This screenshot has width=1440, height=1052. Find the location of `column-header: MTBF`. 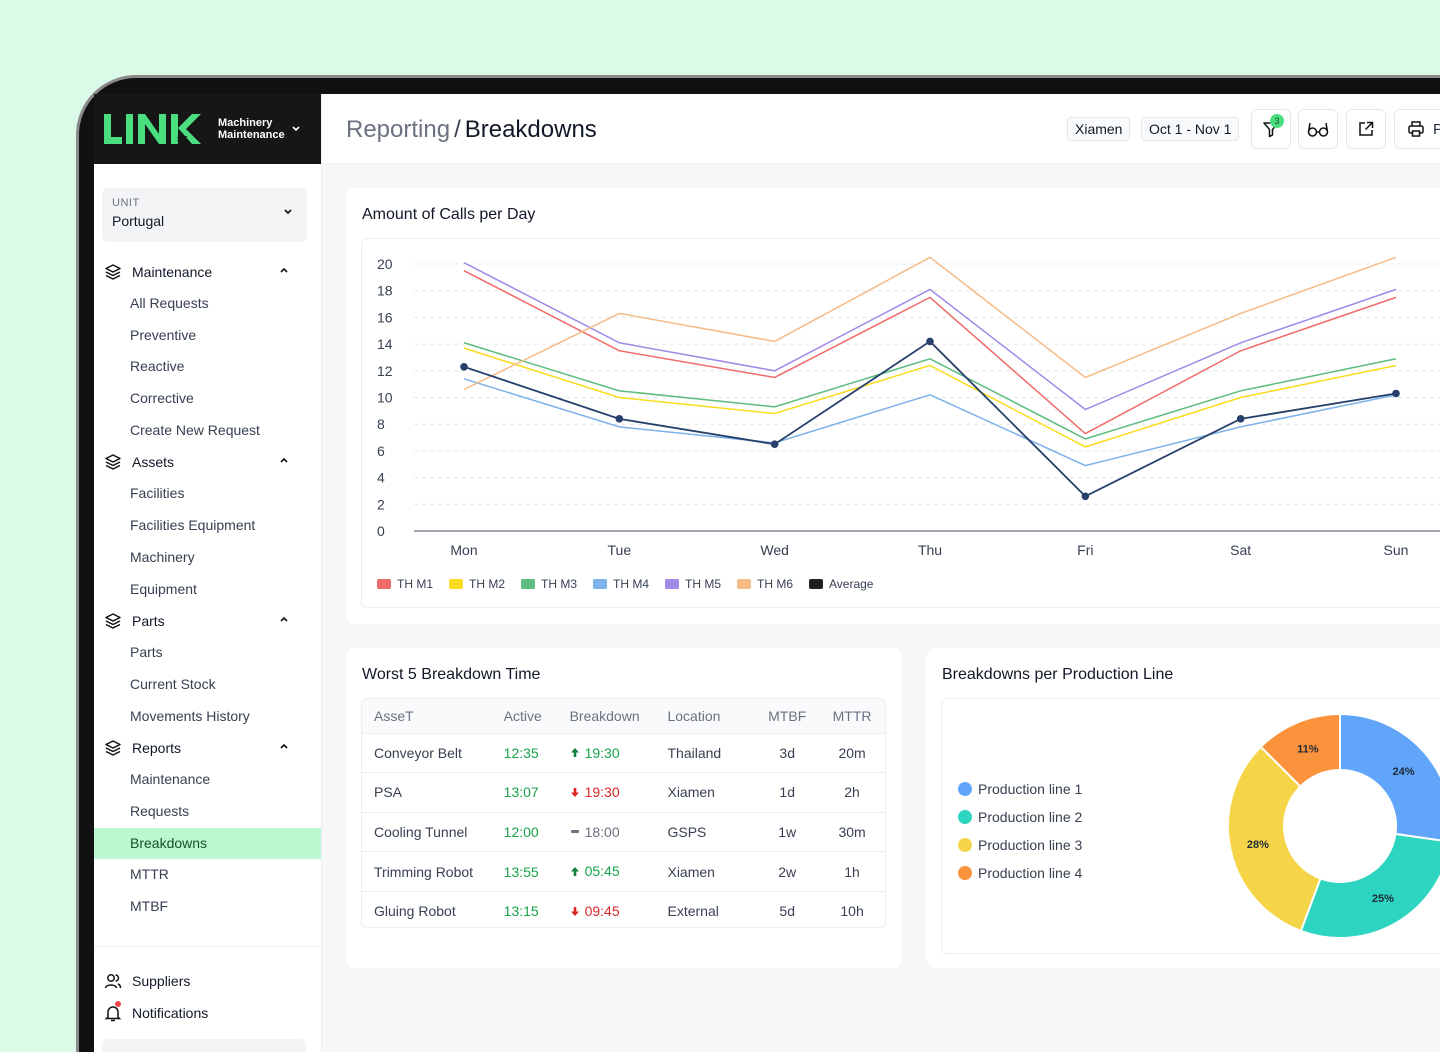

column-header: MTBF is located at coordinates (787, 716).